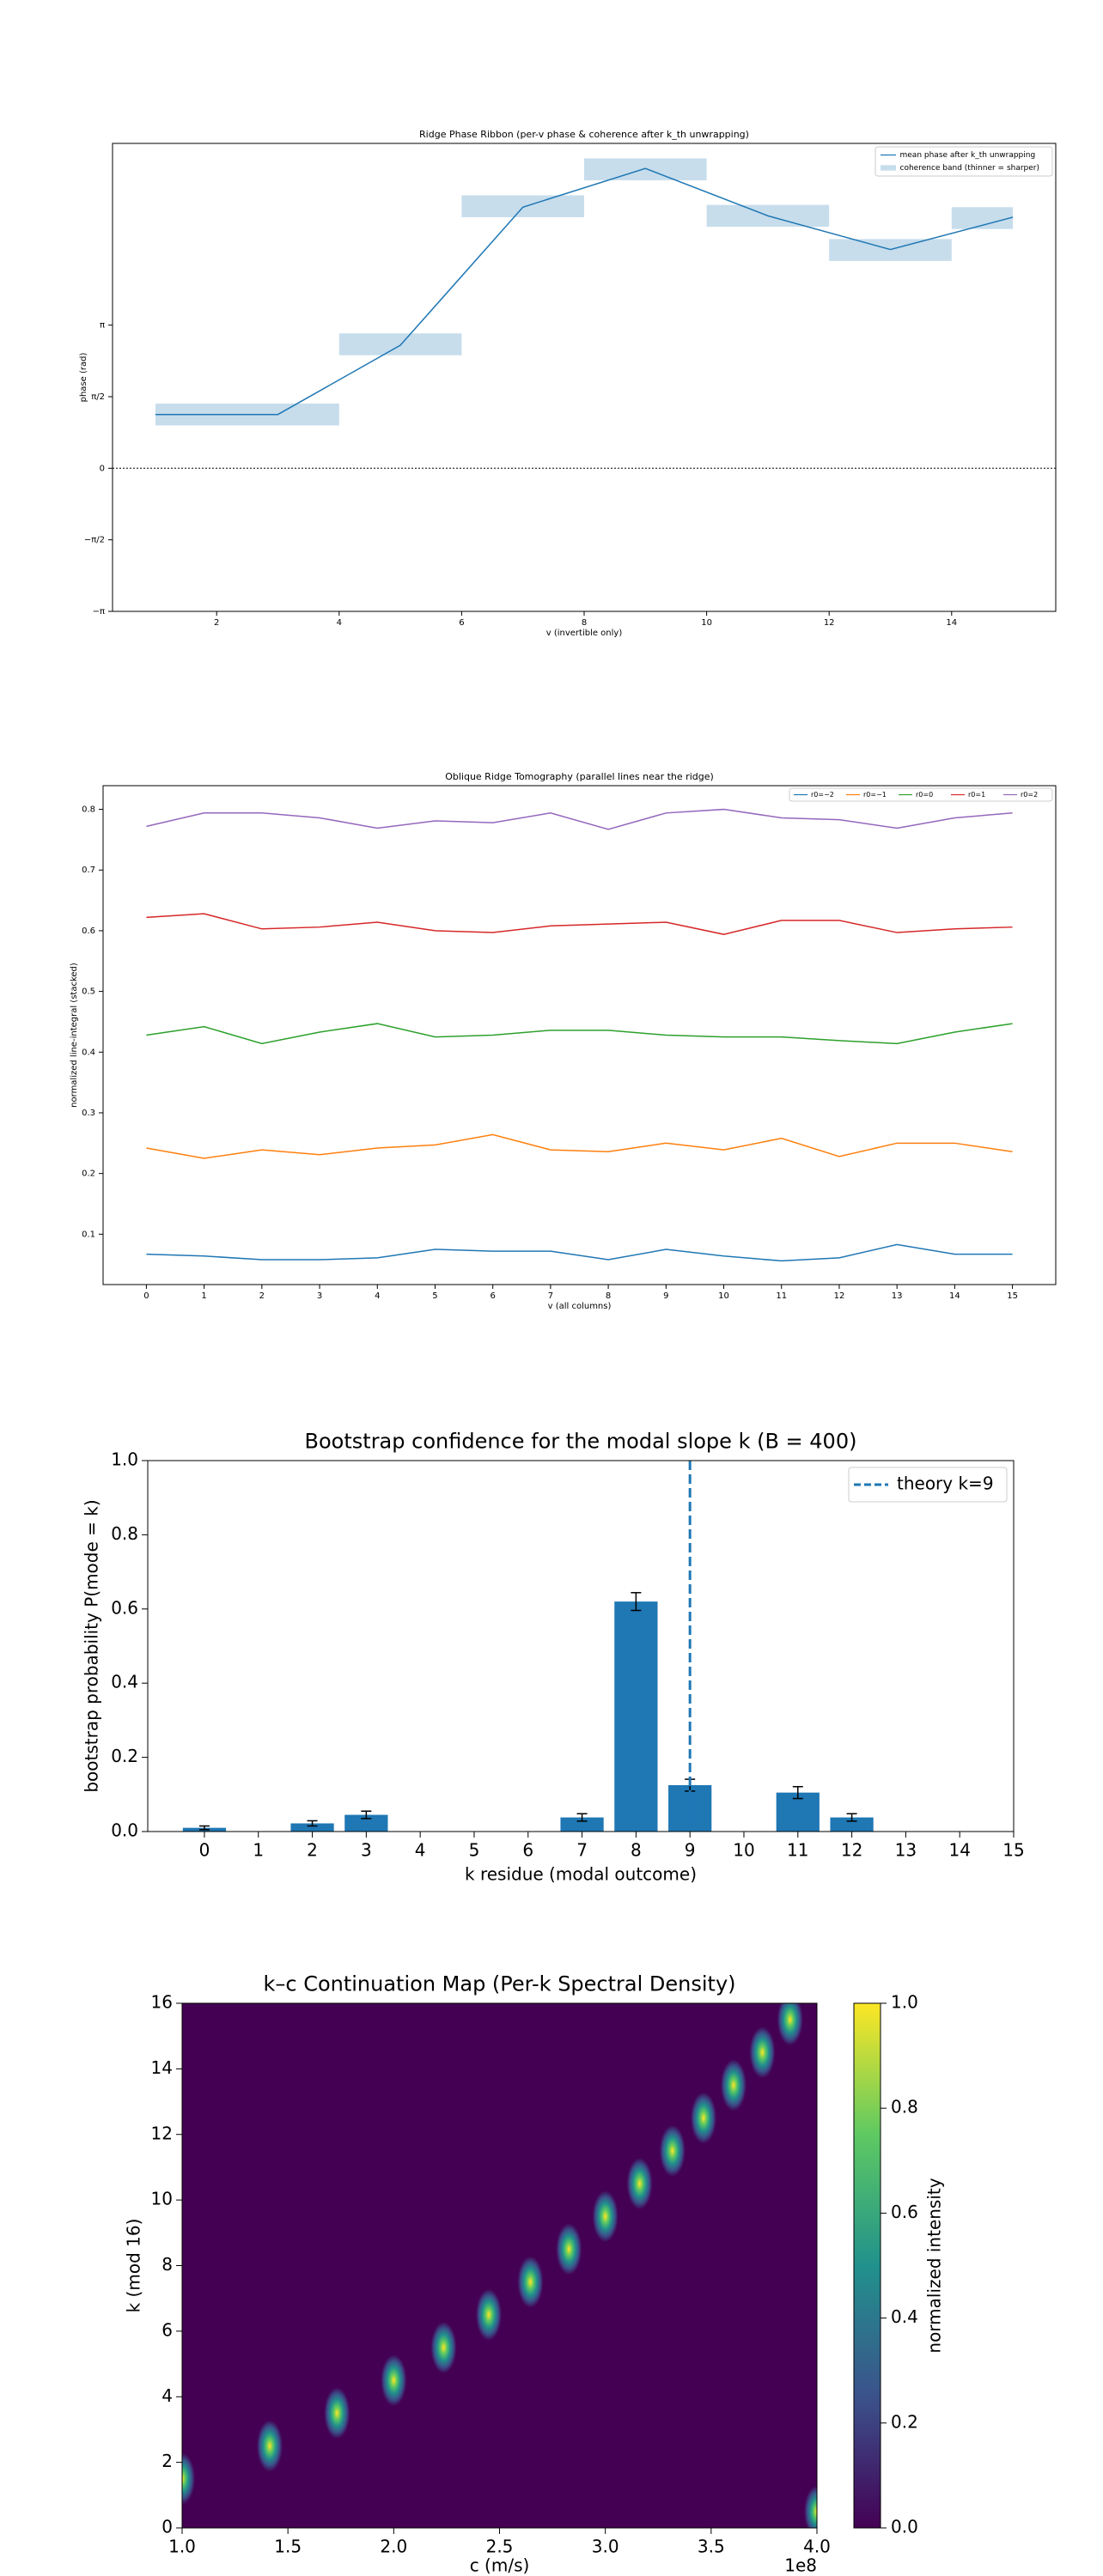 The height and width of the screenshot is (2576, 1103). What do you see at coordinates (976, 795) in the screenshot?
I see `legend-label: r0=1` at bounding box center [976, 795].